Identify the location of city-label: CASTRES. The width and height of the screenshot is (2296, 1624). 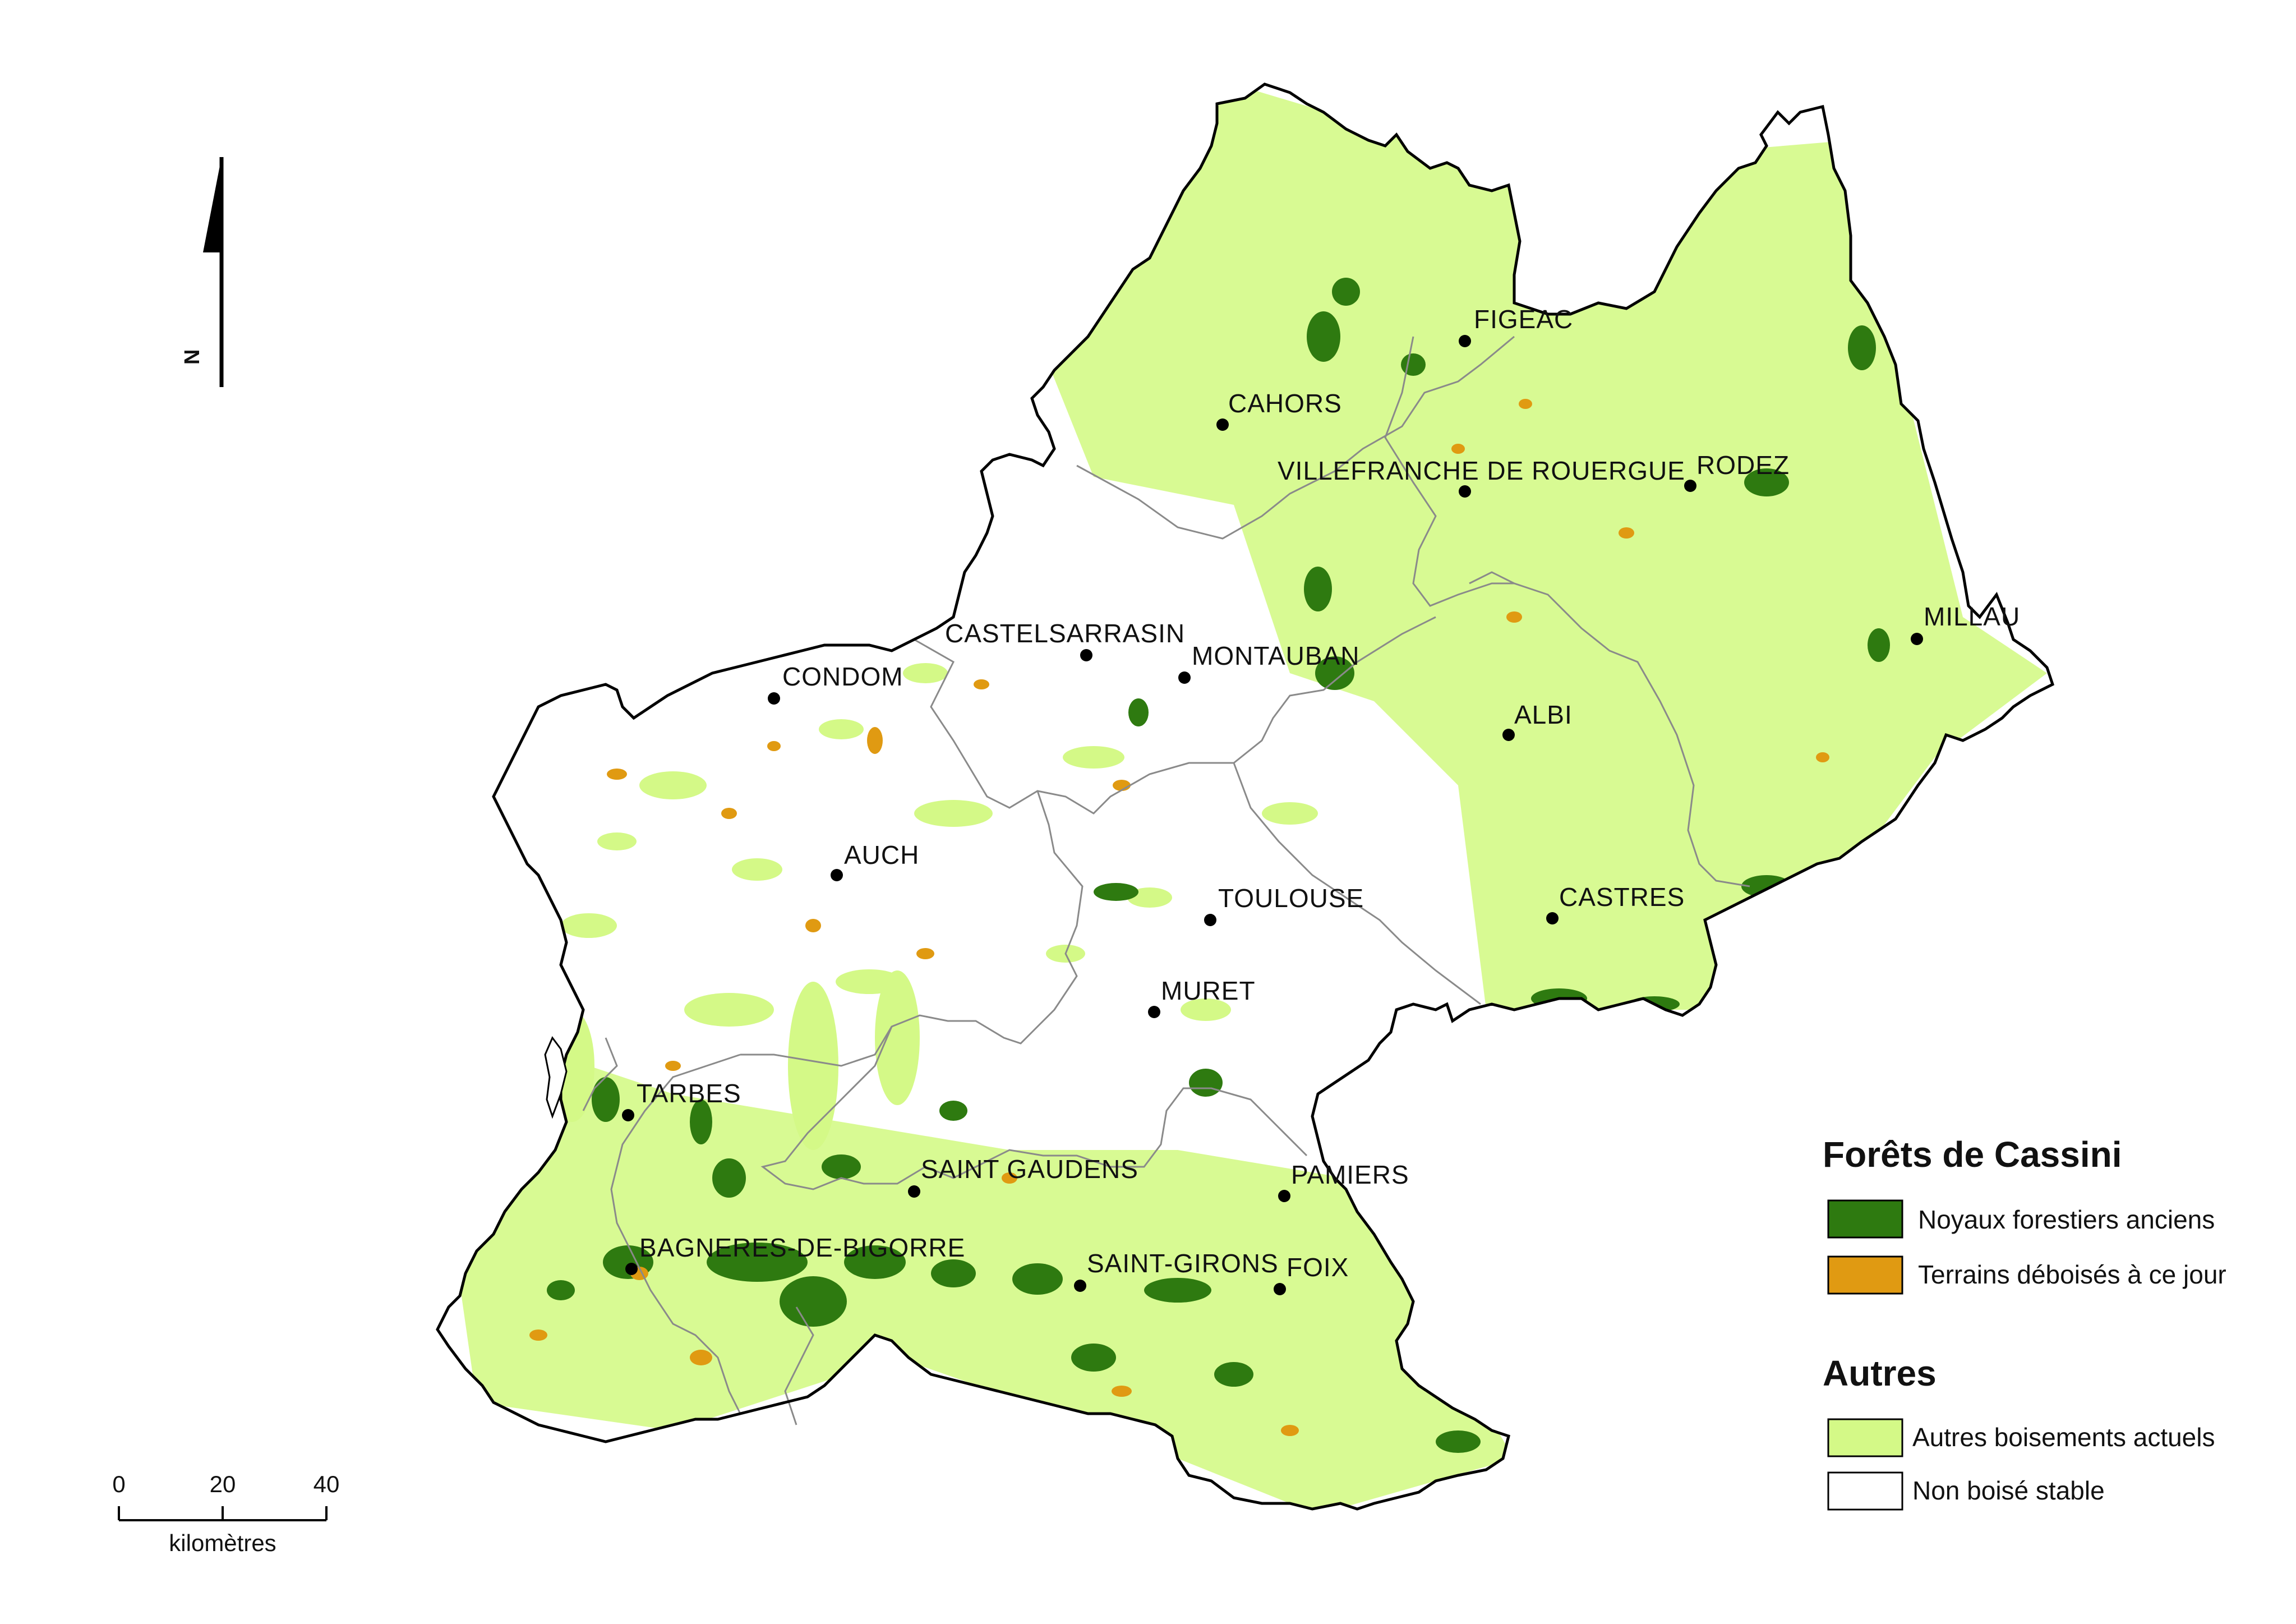
(1622, 897).